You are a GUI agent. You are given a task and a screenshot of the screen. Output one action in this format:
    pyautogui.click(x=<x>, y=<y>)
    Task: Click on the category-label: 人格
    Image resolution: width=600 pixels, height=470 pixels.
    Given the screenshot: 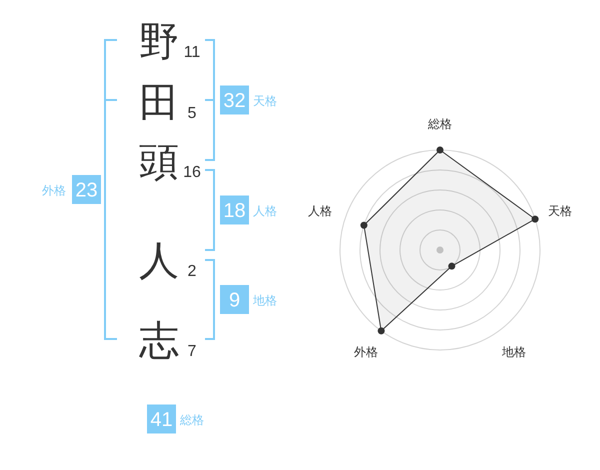 What is the action you would take?
    pyautogui.click(x=265, y=211)
    